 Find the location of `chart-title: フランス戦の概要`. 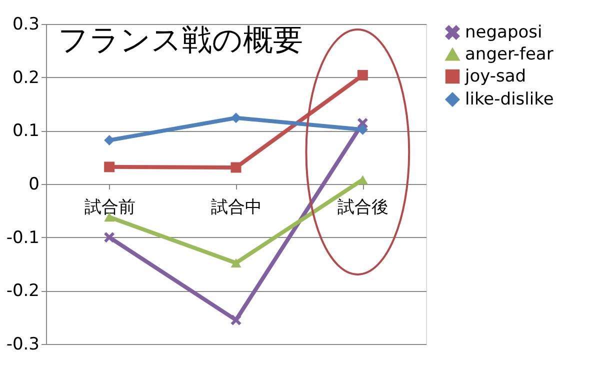

chart-title: フランス戦の概要 is located at coordinates (180, 40).